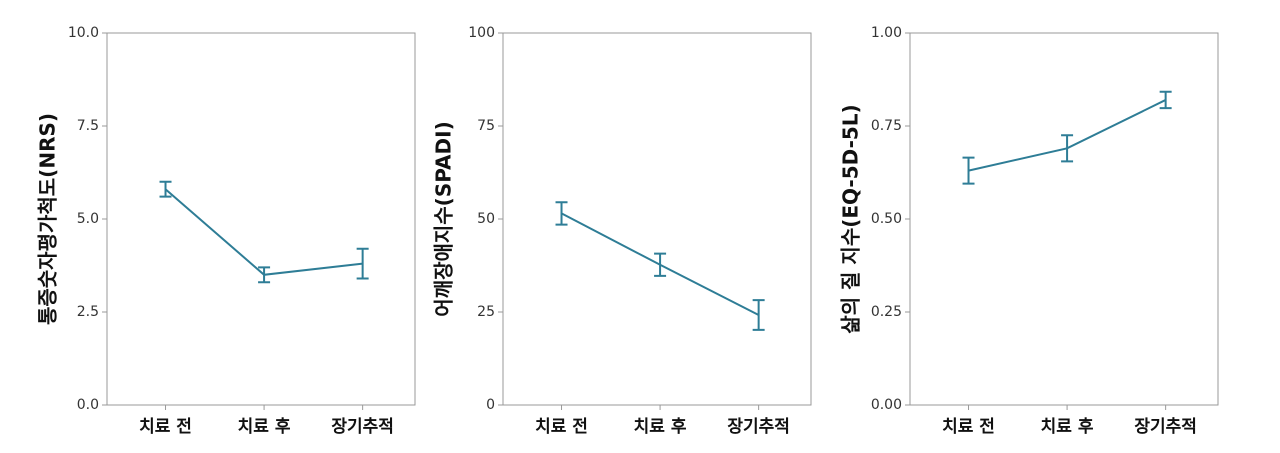 The height and width of the screenshot is (453, 1280). Describe the element at coordinates (886, 219) in the screenshot. I see `y-tick-label: 0.50` at that location.